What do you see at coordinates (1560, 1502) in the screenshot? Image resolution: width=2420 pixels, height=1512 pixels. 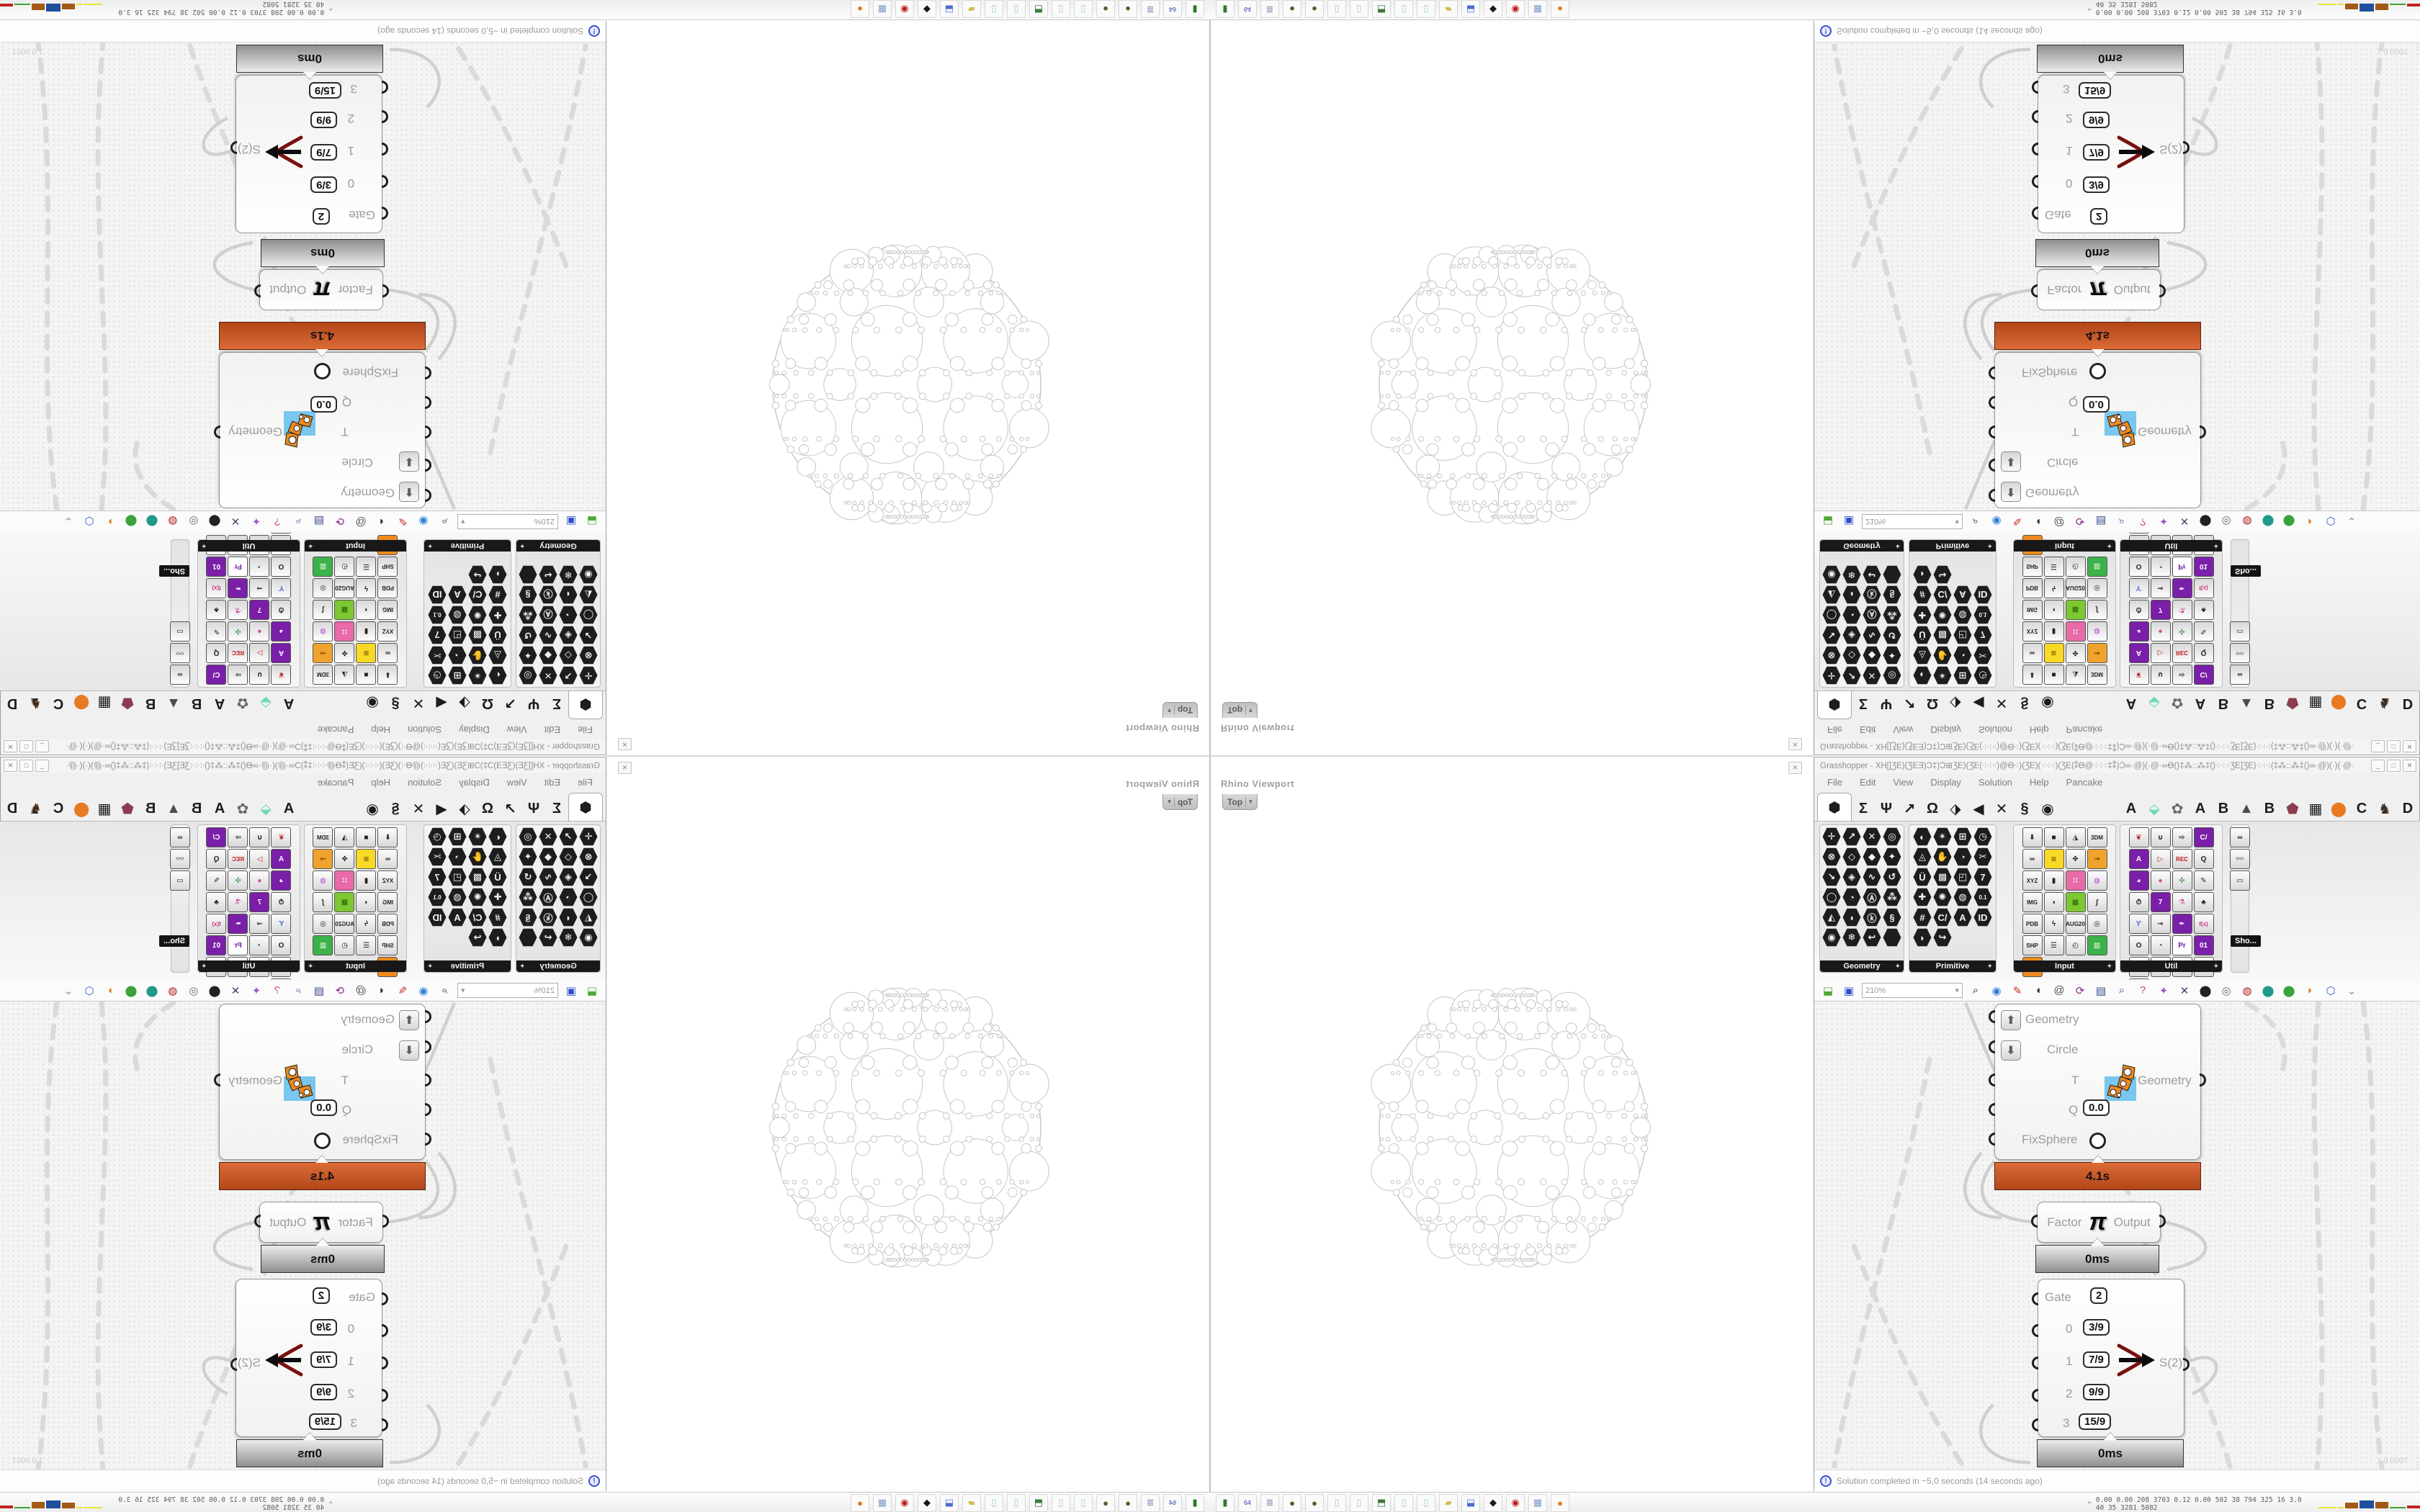 I see `firefox-icon: ●` at bounding box center [1560, 1502].